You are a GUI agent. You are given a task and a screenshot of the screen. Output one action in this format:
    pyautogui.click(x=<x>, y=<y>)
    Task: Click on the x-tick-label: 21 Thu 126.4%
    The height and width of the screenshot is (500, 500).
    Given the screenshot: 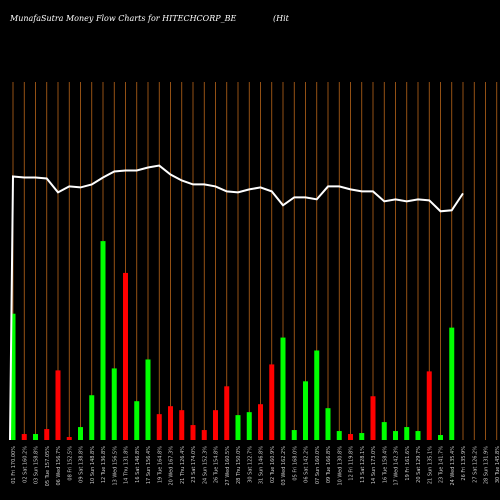 What is the action you would take?
    pyautogui.click(x=183, y=465)
    